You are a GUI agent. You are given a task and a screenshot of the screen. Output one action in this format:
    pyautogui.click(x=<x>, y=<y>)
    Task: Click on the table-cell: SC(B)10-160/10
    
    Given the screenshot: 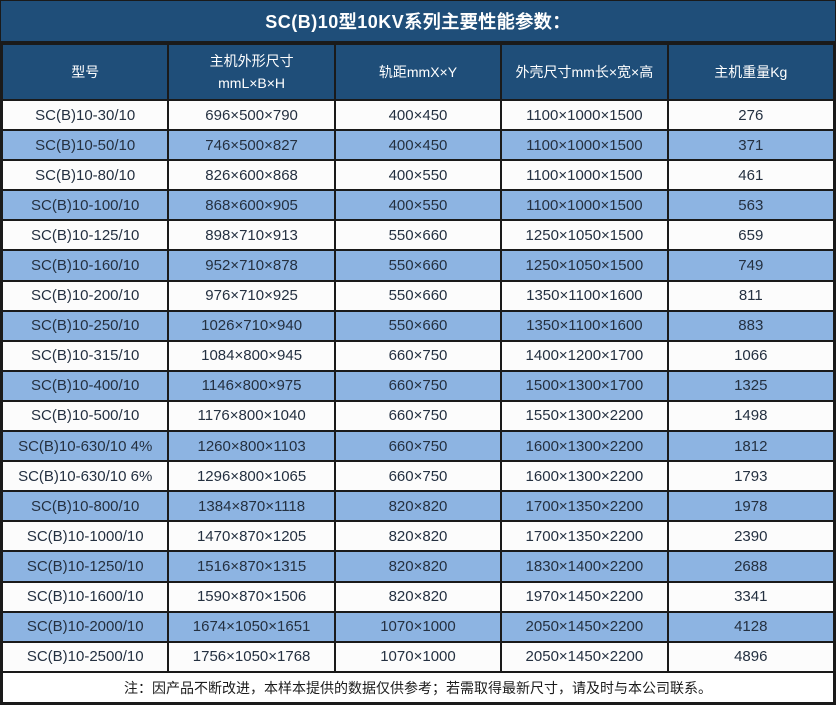 What is the action you would take?
    pyautogui.click(x=85, y=265)
    